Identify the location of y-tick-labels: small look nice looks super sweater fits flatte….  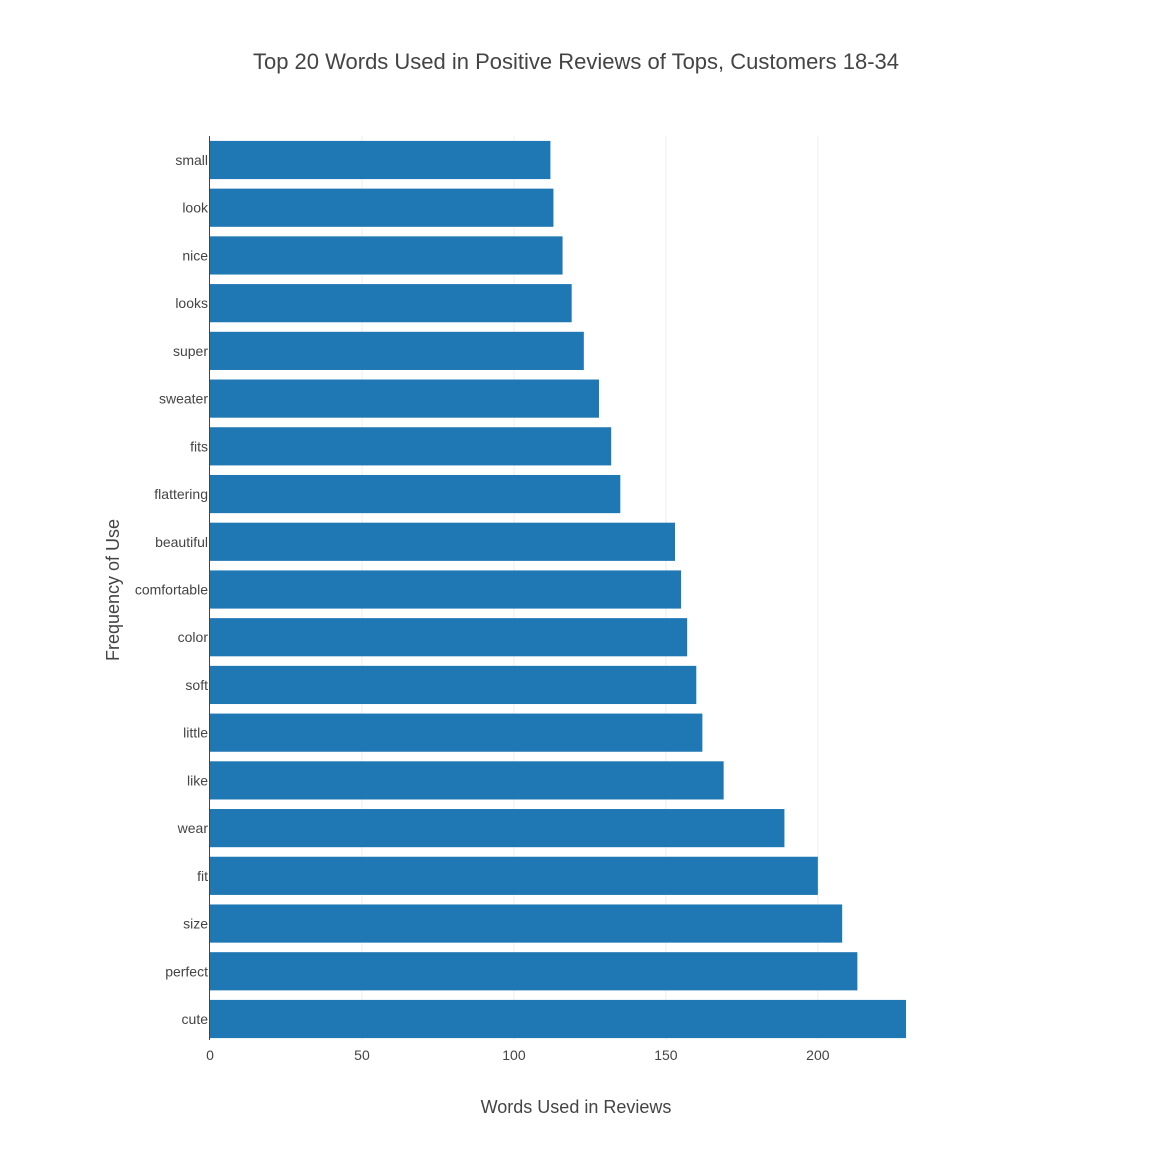
(172, 589).